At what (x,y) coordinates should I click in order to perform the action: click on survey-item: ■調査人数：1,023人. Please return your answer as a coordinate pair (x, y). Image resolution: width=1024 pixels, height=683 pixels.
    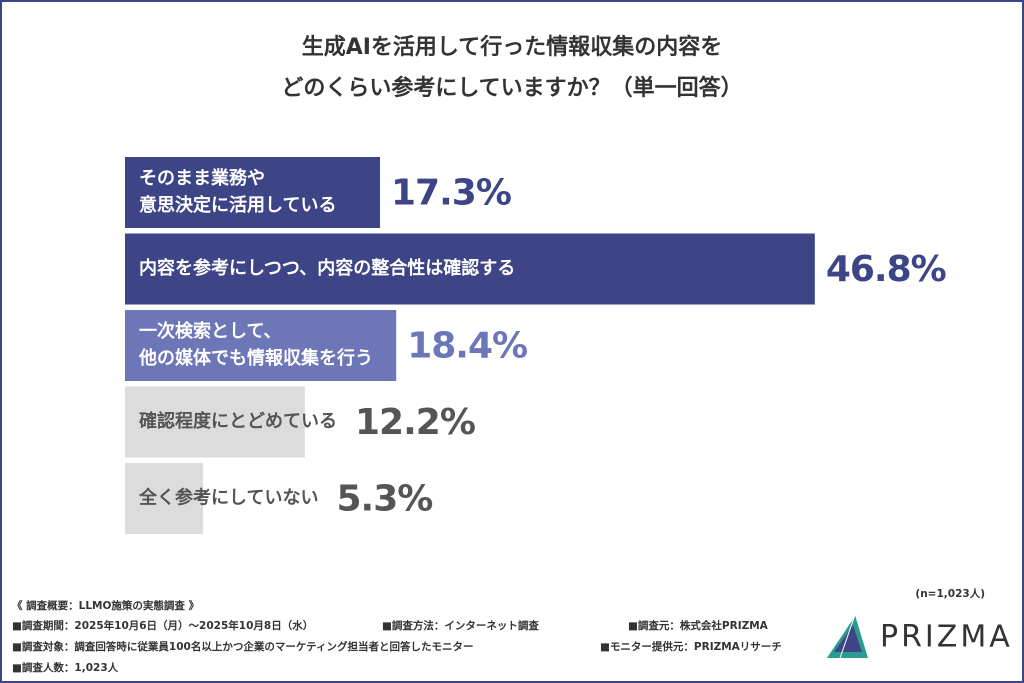
    Looking at the image, I should click on (65, 667).